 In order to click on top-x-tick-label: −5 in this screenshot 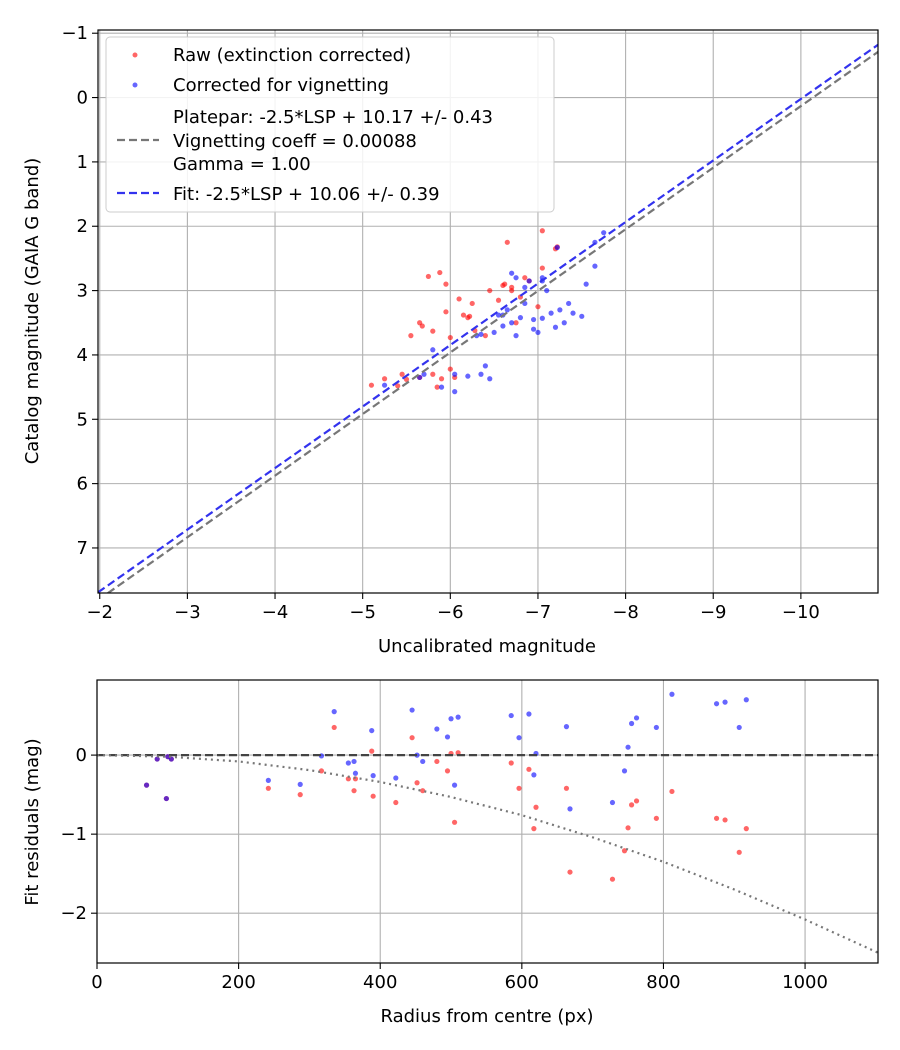, I will do `click(362, 612)`.